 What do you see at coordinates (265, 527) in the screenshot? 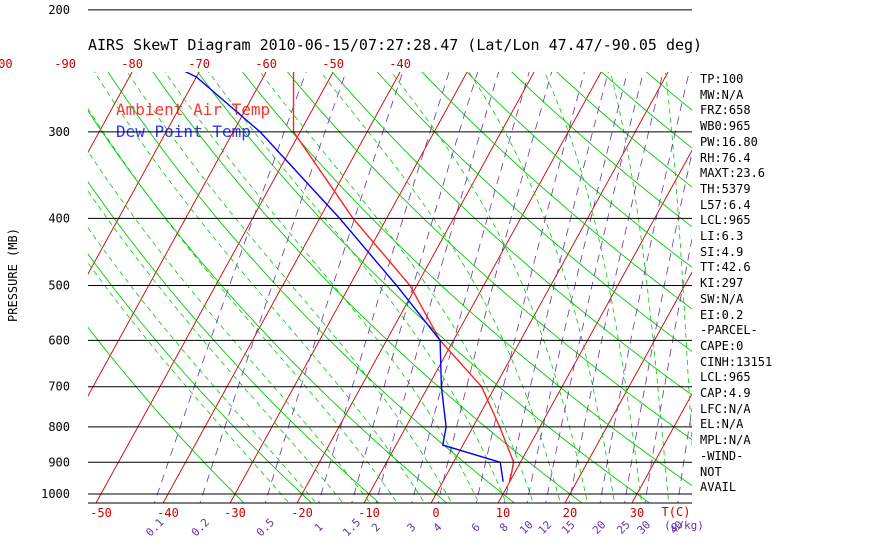
I see `mixing-ratio-label: 0.5` at bounding box center [265, 527].